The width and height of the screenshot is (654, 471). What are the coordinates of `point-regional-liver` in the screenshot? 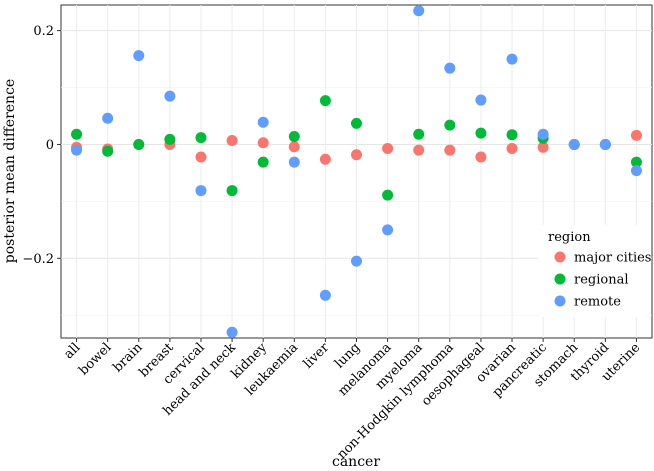 It's located at (325, 101).